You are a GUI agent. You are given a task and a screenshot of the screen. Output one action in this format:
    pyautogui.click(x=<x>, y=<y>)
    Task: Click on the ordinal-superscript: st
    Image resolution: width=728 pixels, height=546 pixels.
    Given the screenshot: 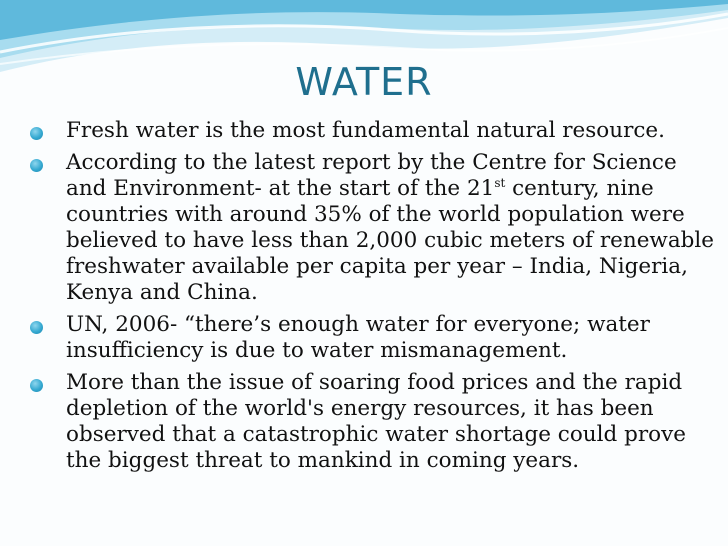 What is the action you would take?
    pyautogui.click(x=500, y=182)
    